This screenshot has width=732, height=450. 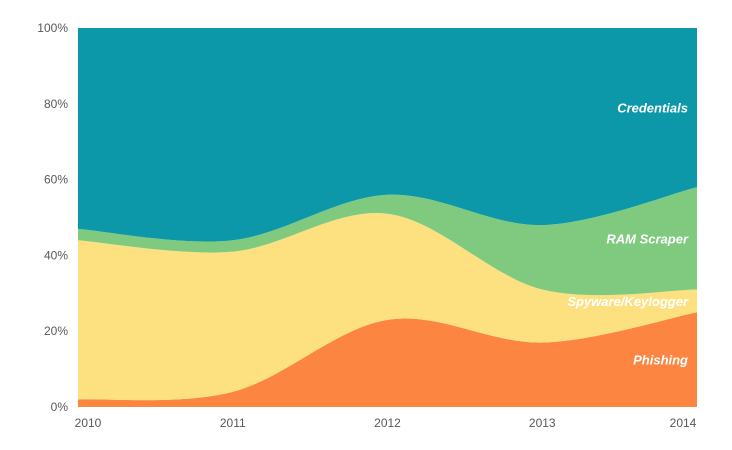 What do you see at coordinates (652, 108) in the screenshot?
I see `series-label-credentials: Credentials` at bounding box center [652, 108].